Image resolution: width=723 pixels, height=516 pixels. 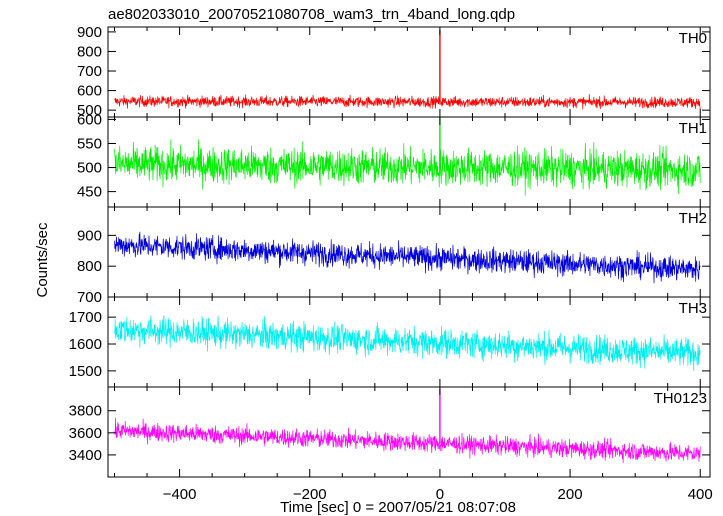 What do you see at coordinates (89, 143) in the screenshot?
I see `y-tick-label: 550` at bounding box center [89, 143].